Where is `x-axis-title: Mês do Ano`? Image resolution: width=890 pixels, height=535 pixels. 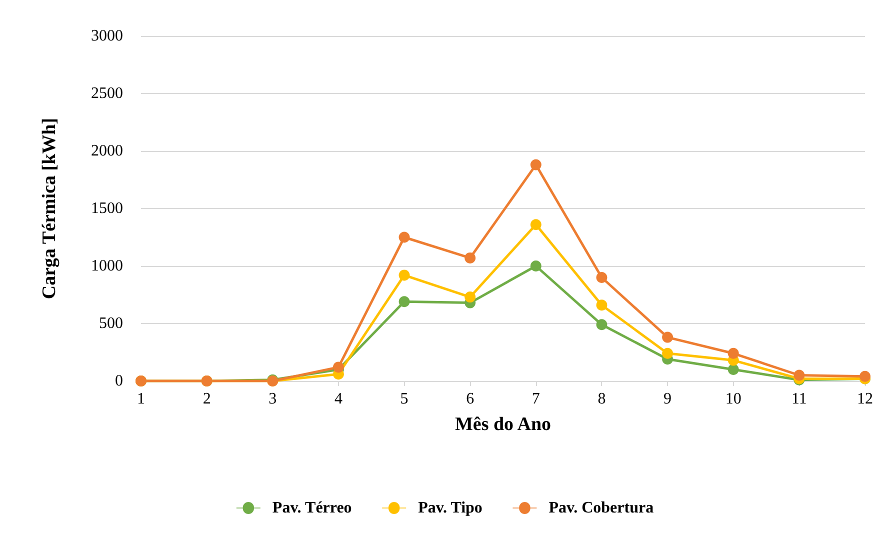 x-axis-title: Mês do Ano is located at coordinates (503, 424).